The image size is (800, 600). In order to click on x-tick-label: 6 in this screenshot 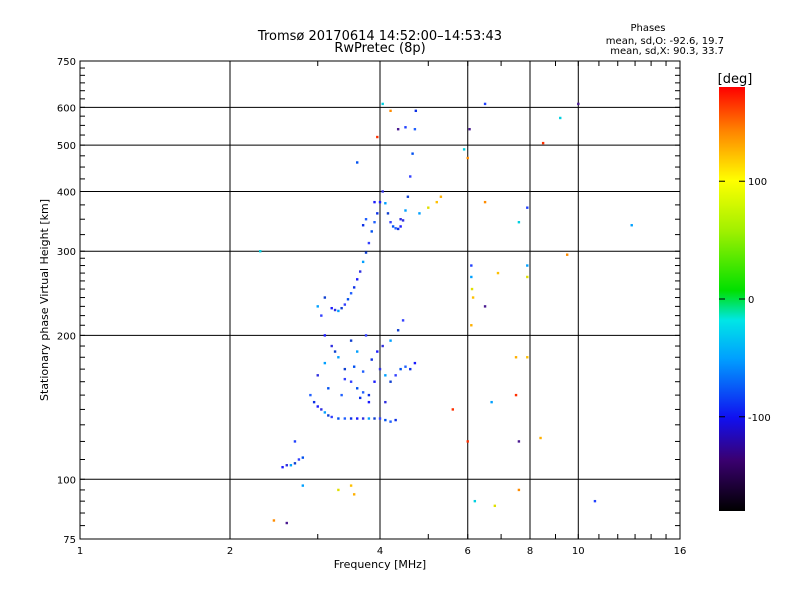, I will do `click(468, 551)`.